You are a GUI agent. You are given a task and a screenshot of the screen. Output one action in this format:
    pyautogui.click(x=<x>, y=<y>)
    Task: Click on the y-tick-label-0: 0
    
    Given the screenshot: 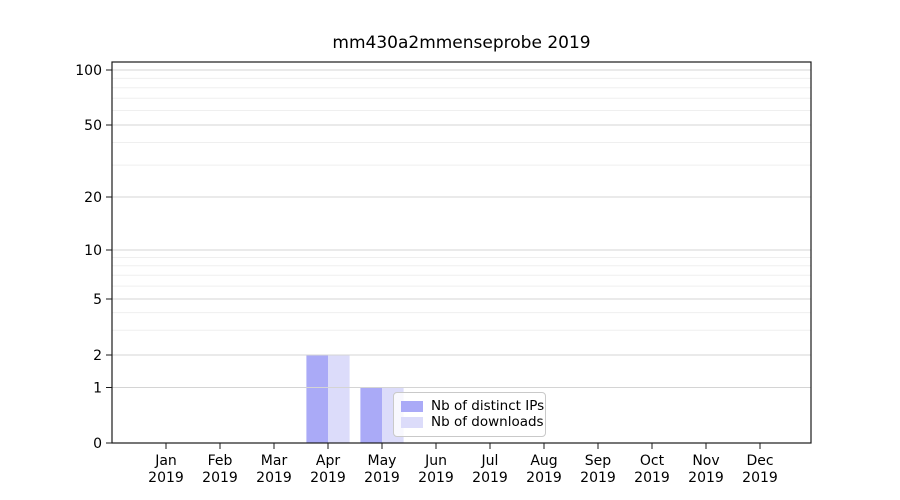 What is the action you would take?
    pyautogui.click(x=97, y=444)
    